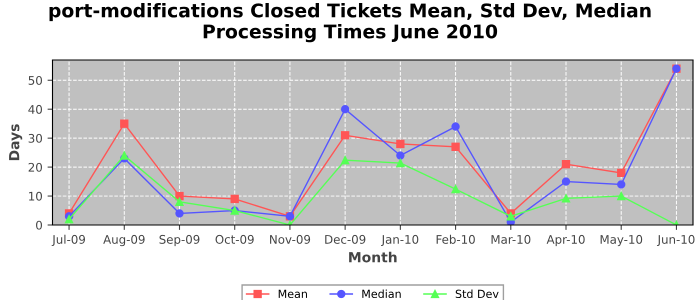 This screenshot has width=700, height=300. What do you see at coordinates (381, 293) in the screenshot?
I see `legend-label: Median` at bounding box center [381, 293].